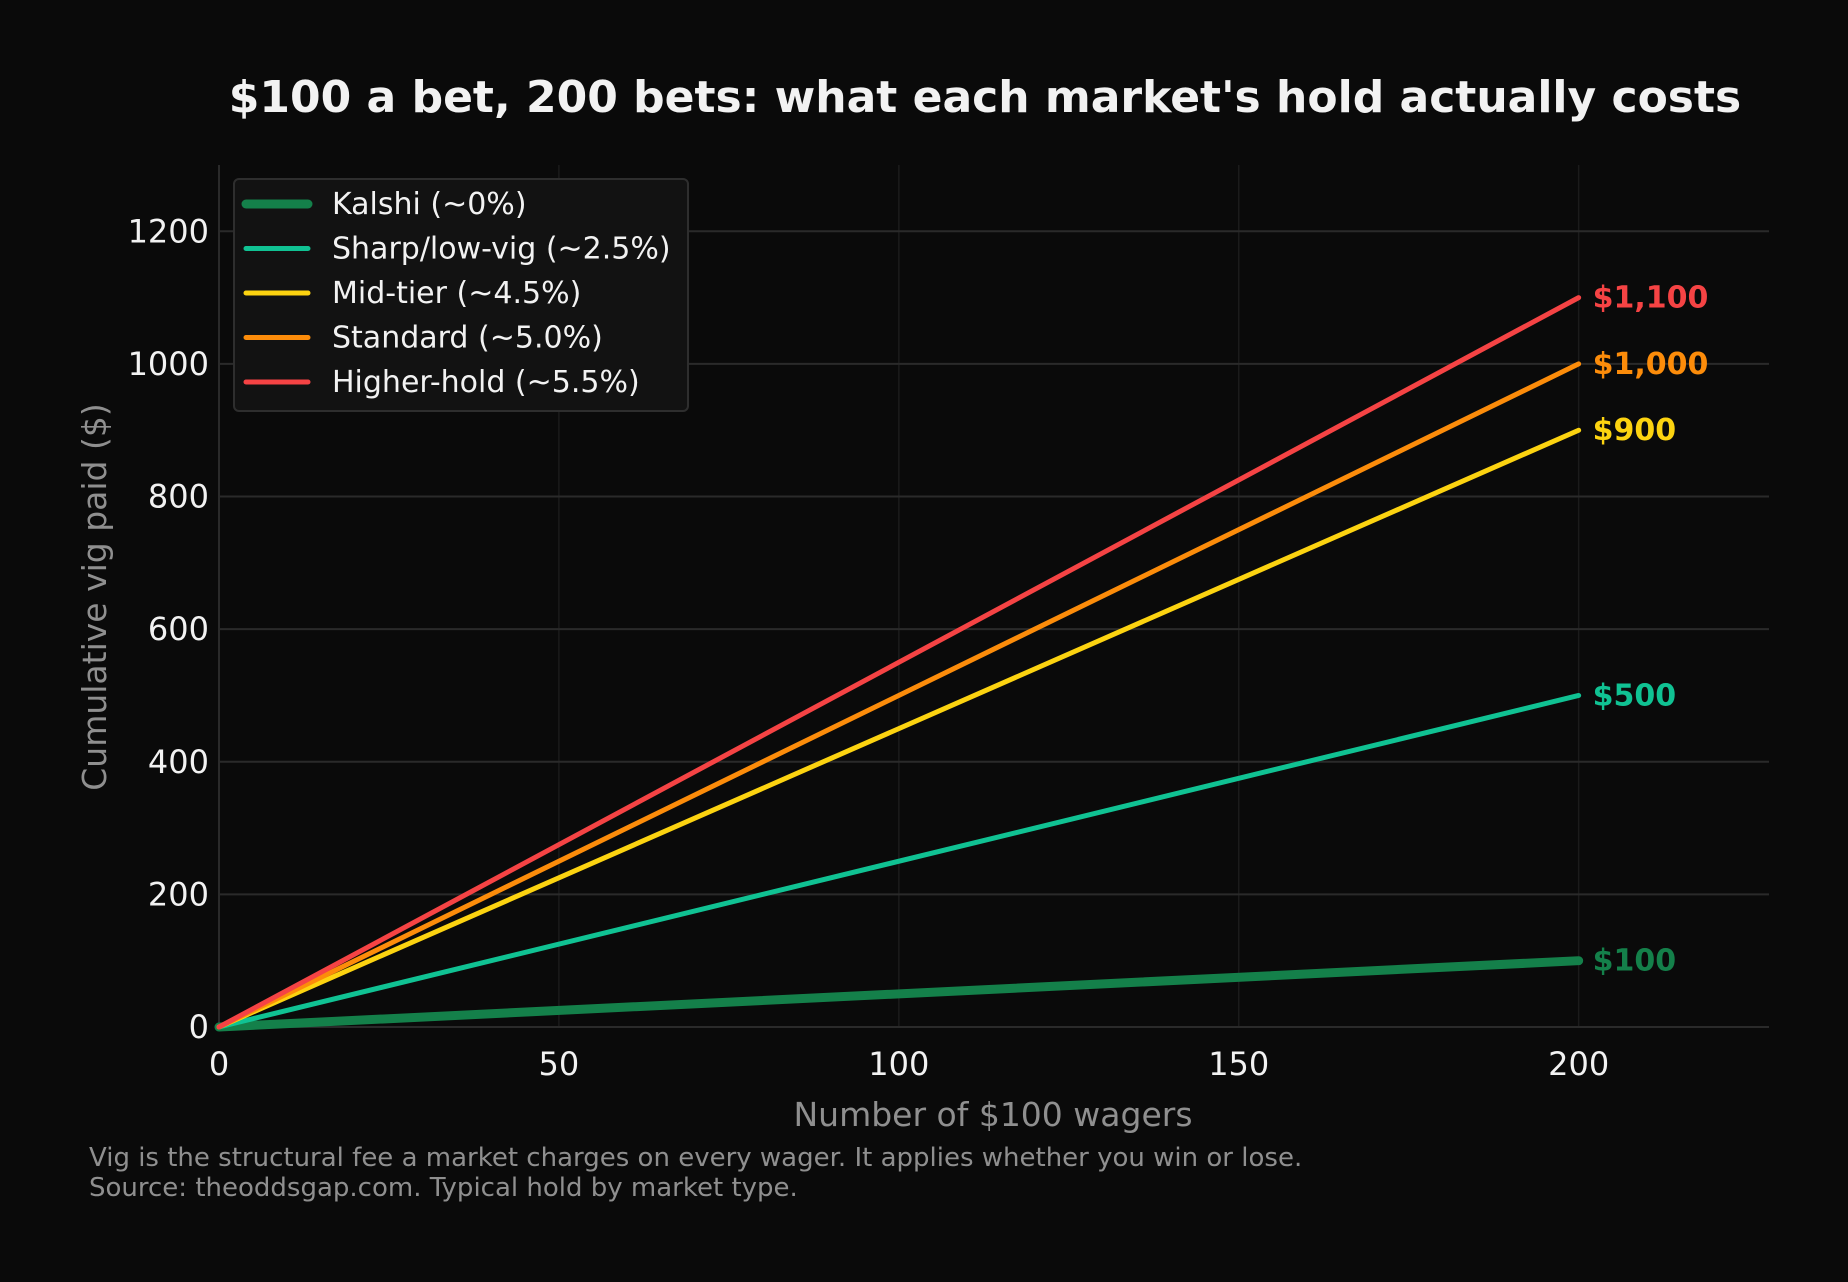 This screenshot has width=1848, height=1282. What do you see at coordinates (168, 364) in the screenshot?
I see `y-tick-label: 1000` at bounding box center [168, 364].